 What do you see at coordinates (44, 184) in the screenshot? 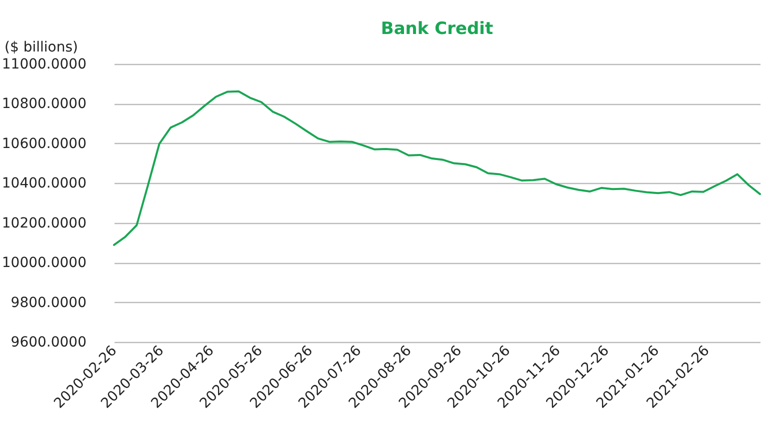
I see `y-tick-label: 10400.0000` at bounding box center [44, 184].